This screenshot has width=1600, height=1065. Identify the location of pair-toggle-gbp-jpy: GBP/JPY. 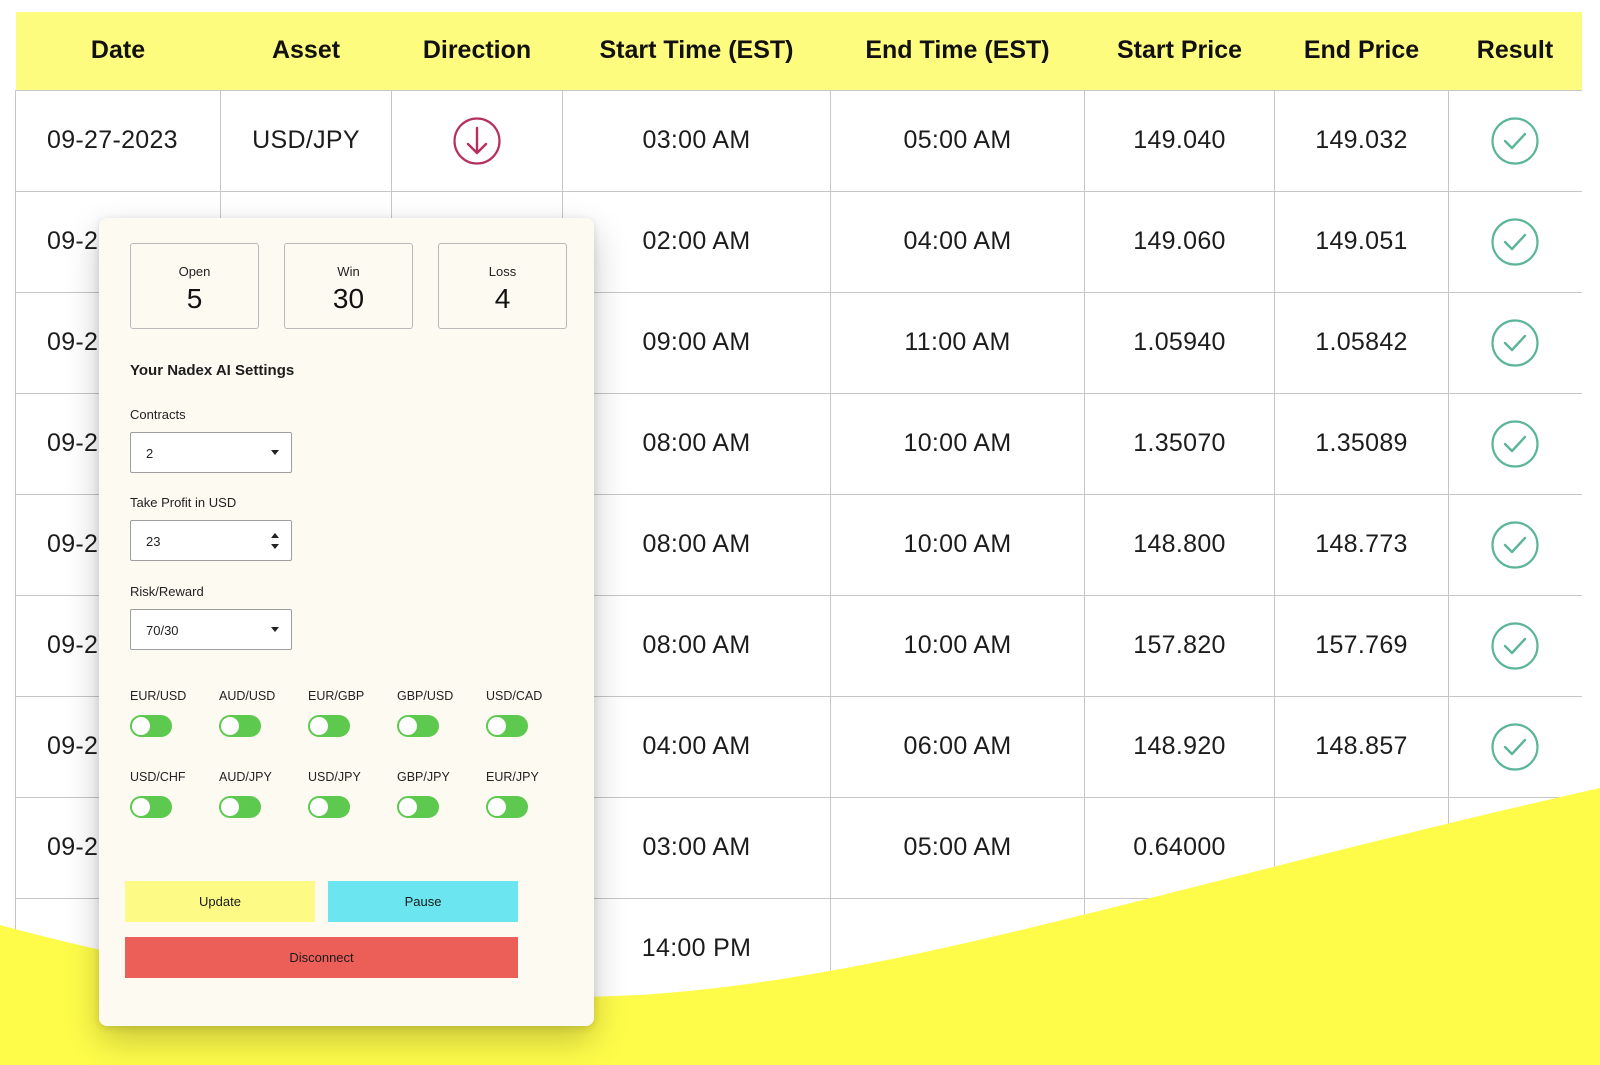
(437, 794).